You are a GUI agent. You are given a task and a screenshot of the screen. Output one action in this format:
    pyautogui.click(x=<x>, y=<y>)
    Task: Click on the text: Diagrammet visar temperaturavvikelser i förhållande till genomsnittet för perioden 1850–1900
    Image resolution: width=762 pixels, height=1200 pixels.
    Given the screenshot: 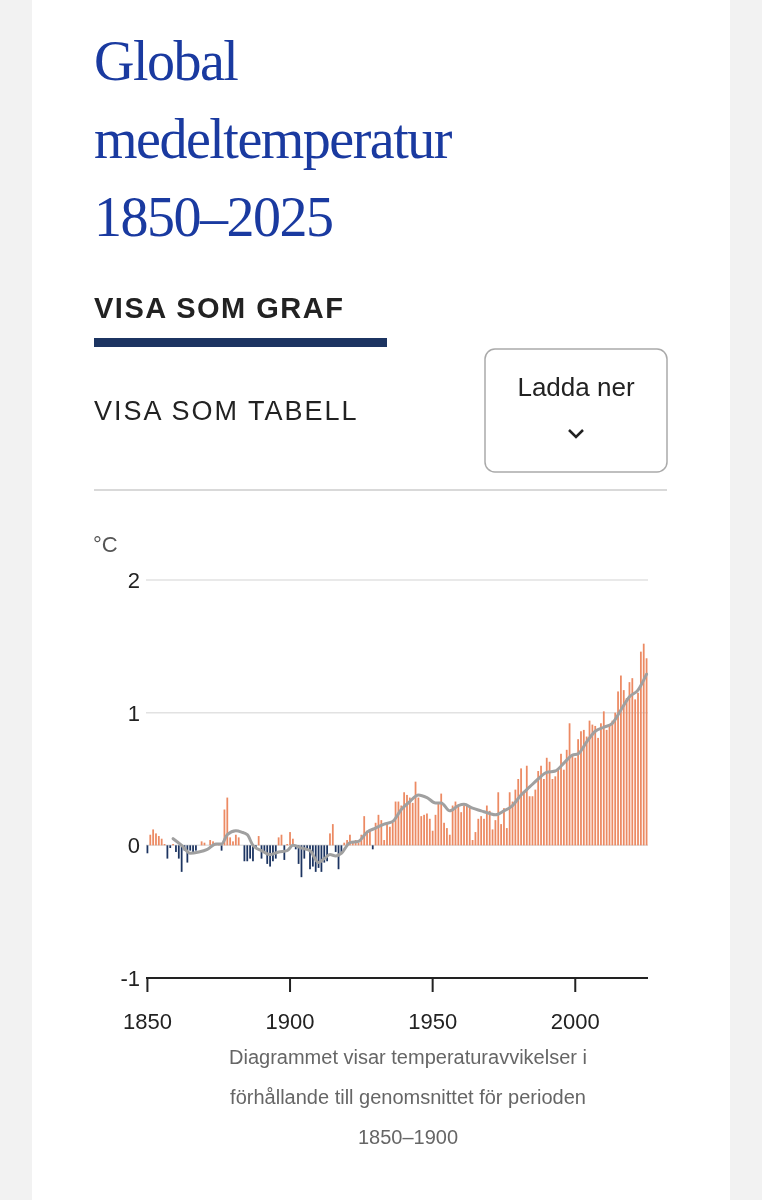 What is the action you would take?
    pyautogui.click(x=408, y=1097)
    